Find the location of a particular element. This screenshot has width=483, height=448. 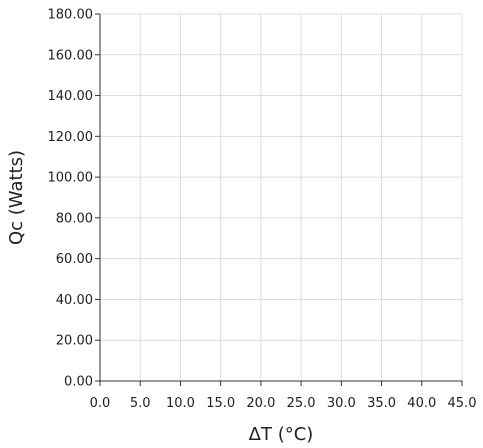

x-tick-label: 40.0 is located at coordinates (421, 403).